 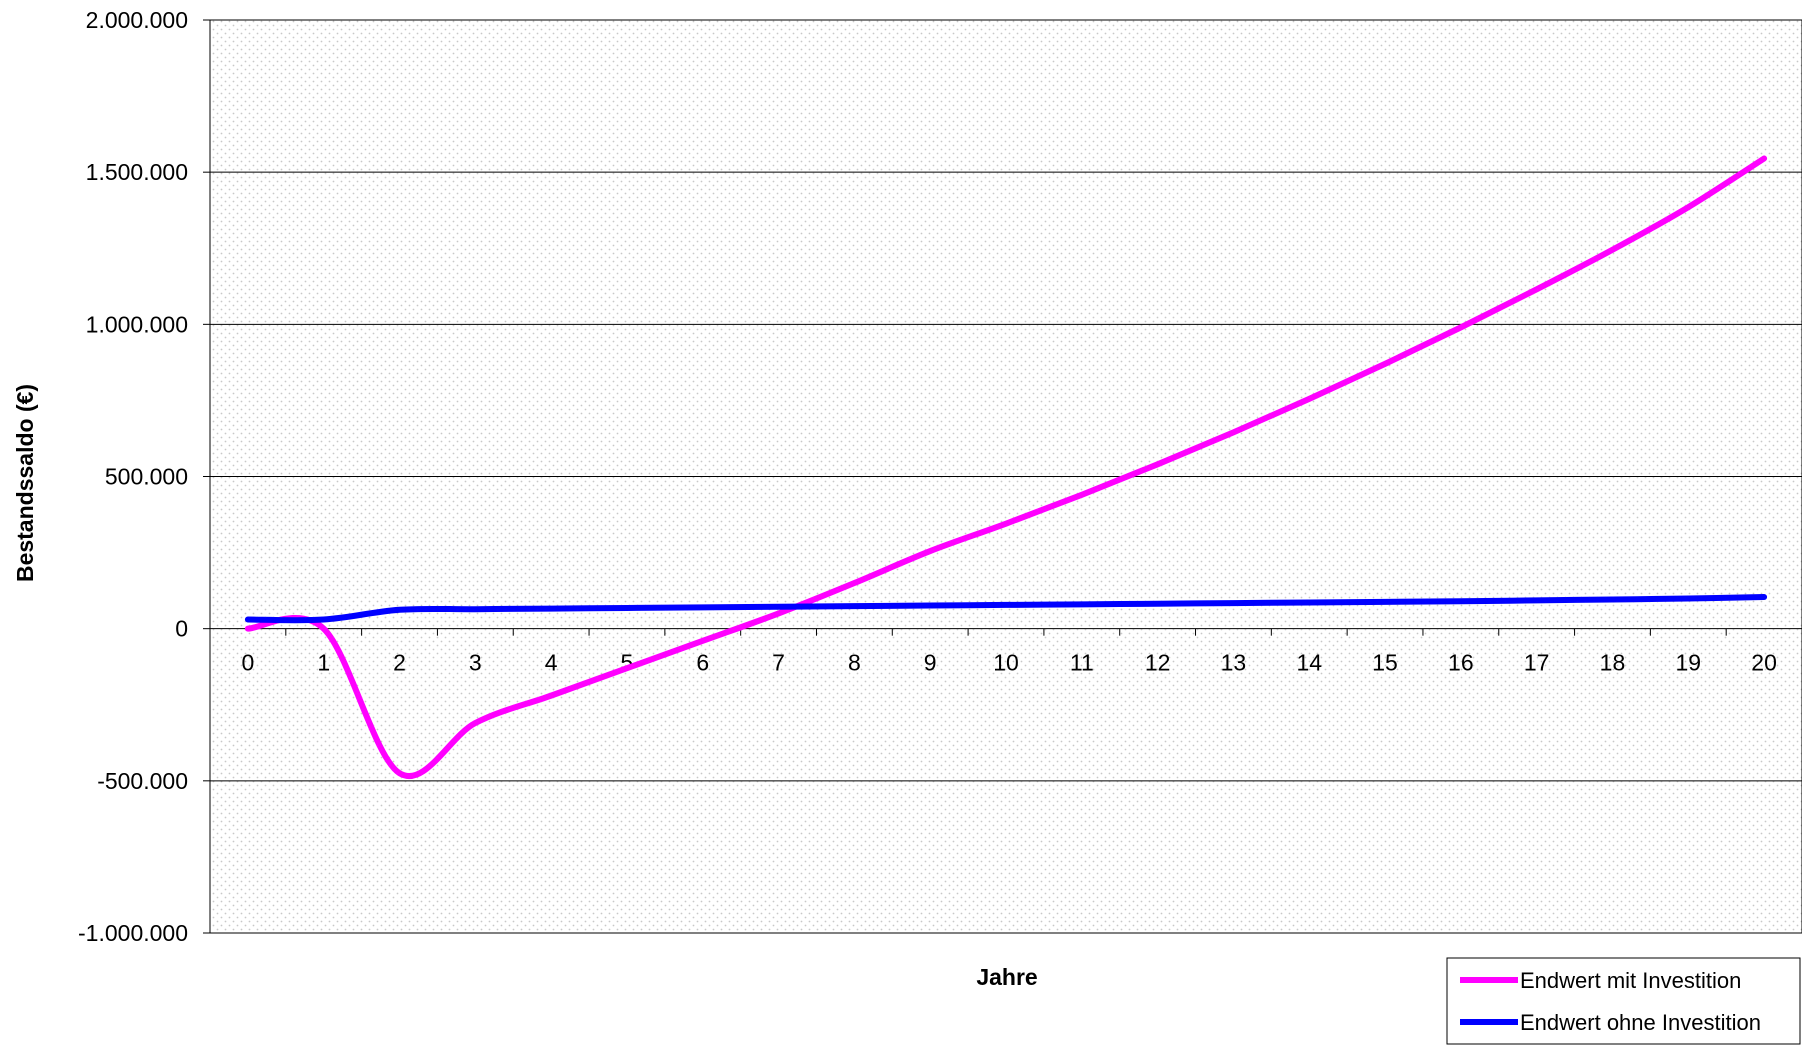 What do you see at coordinates (1234, 663) in the screenshot?
I see `x-tick-label: 13` at bounding box center [1234, 663].